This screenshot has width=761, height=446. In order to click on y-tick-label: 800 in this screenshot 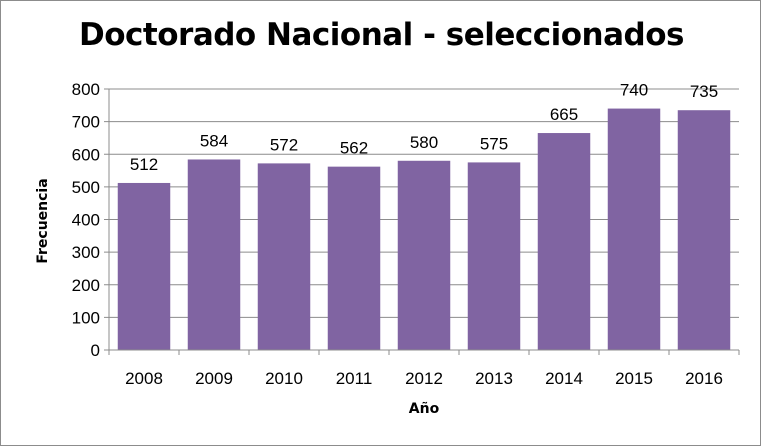, I will do `click(86, 89)`.